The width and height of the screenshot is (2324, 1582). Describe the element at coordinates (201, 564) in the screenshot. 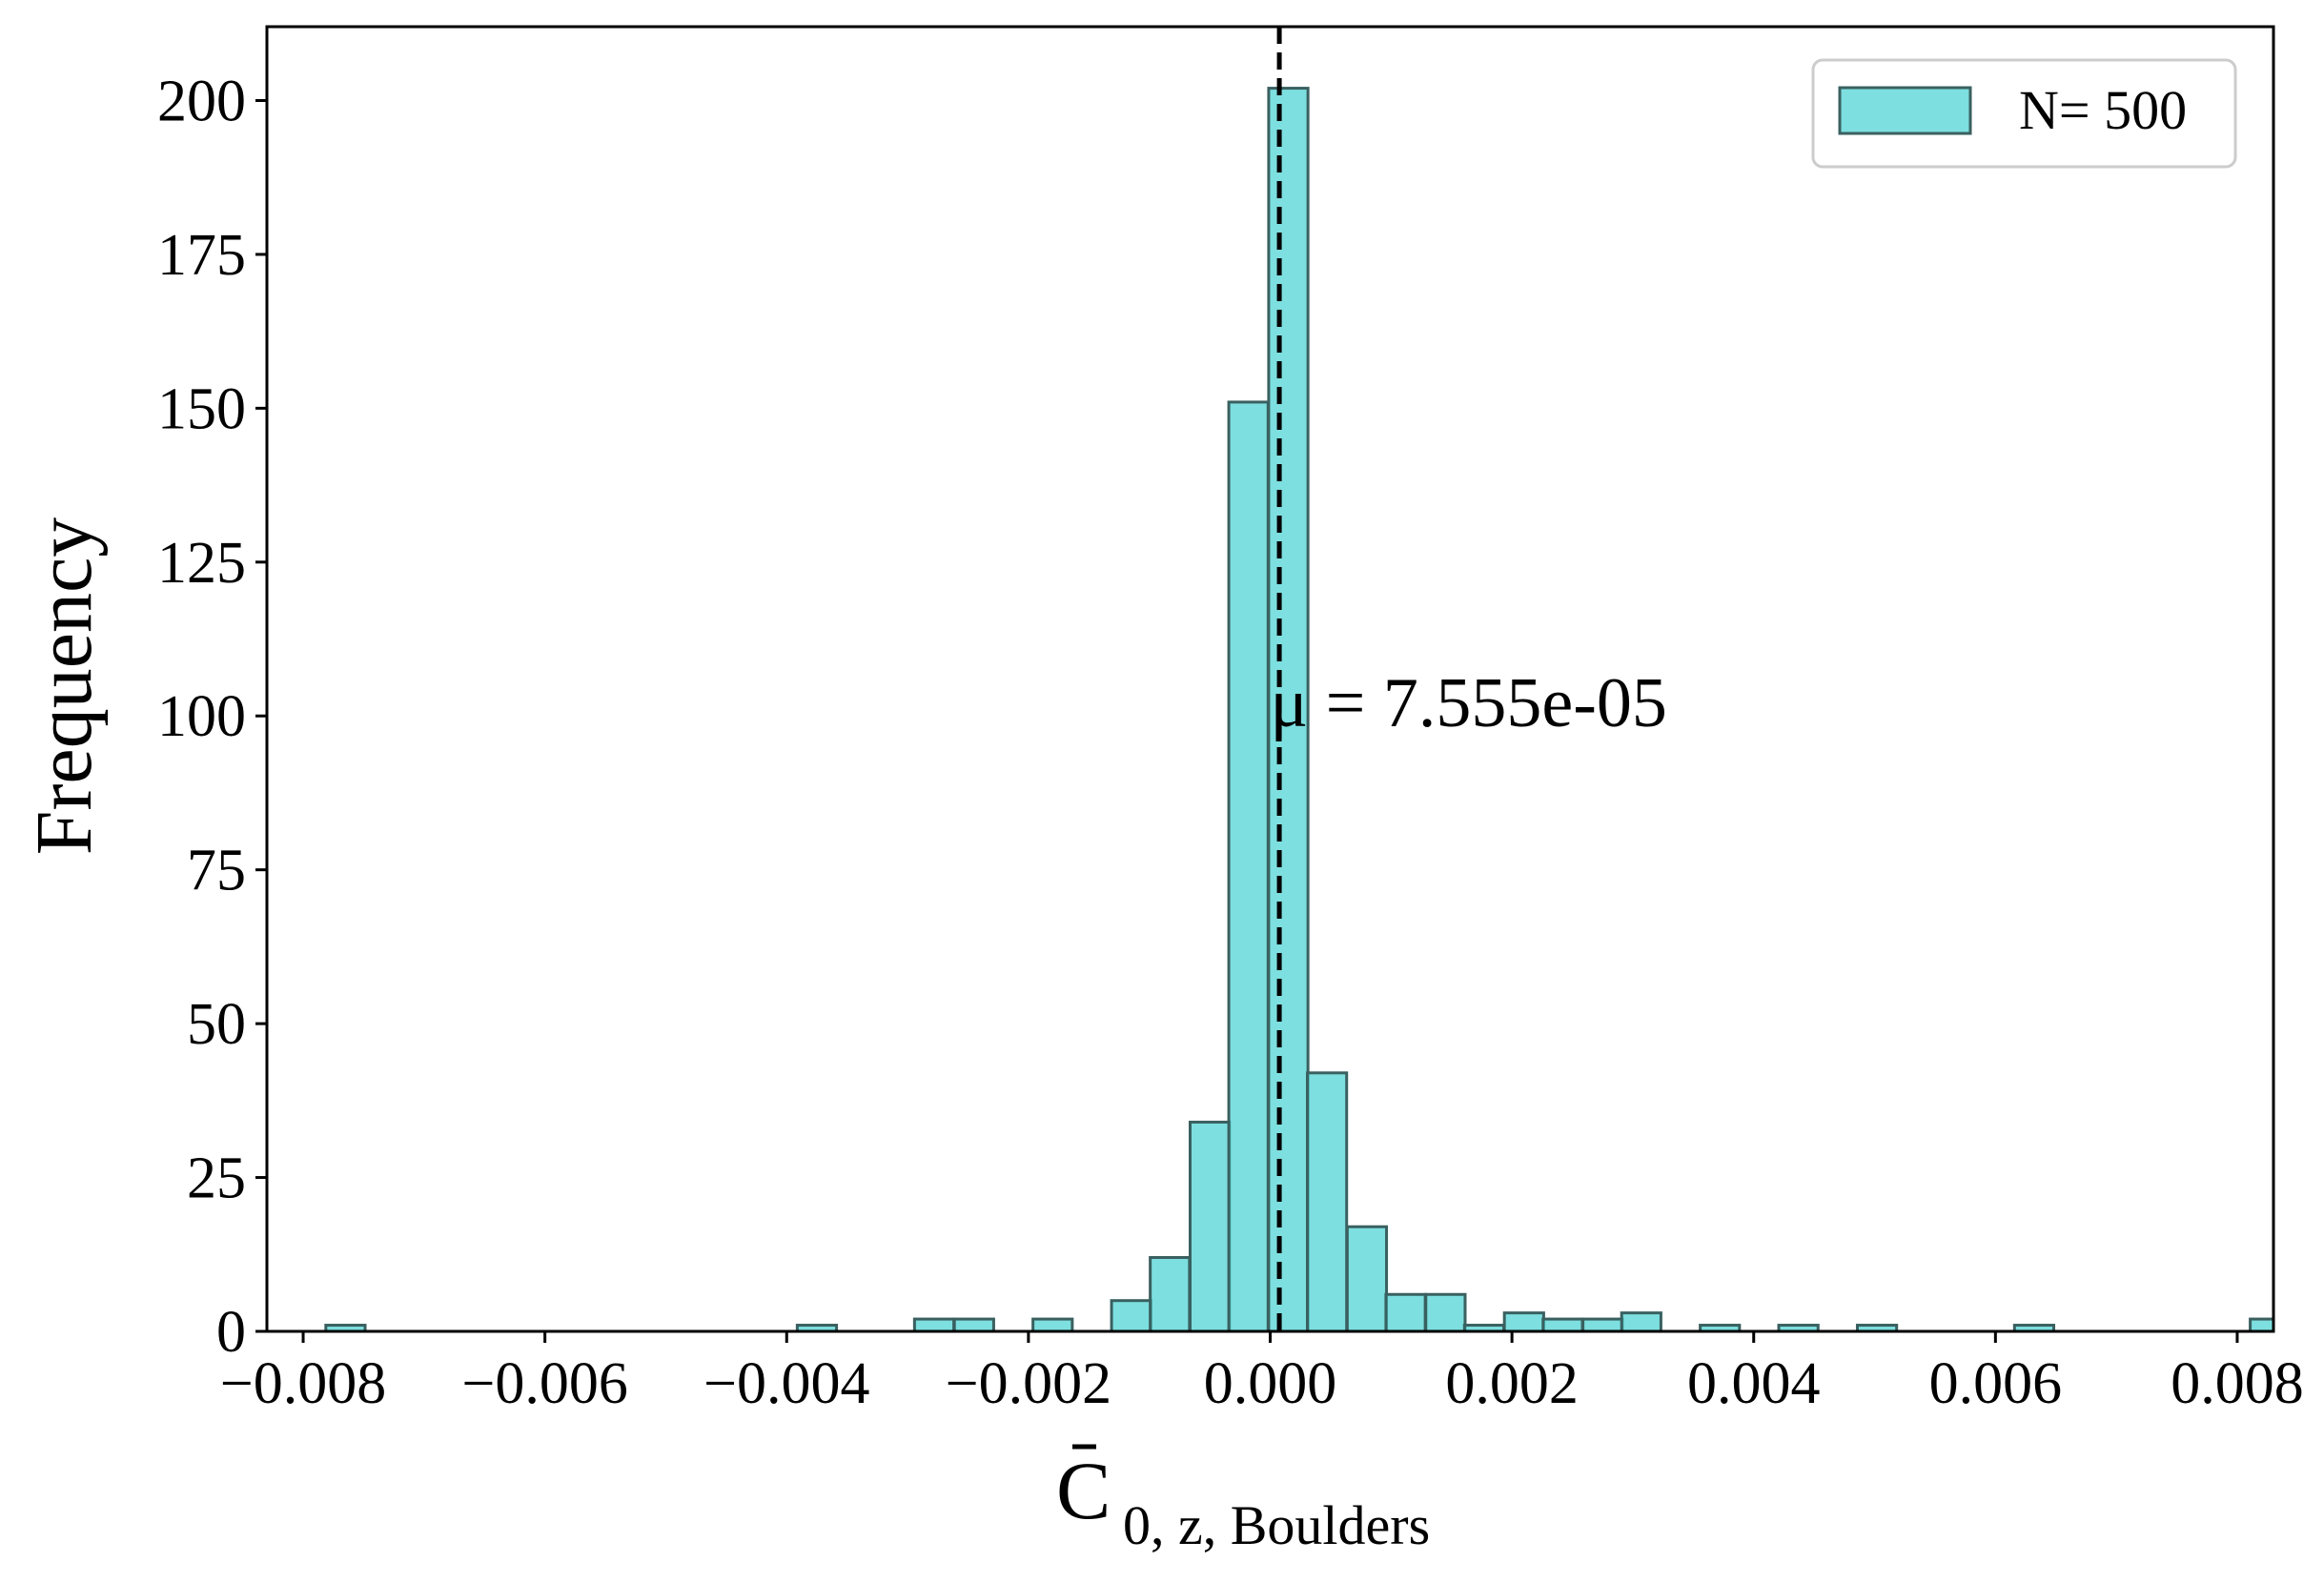

I see `y-tick-label: 125` at that location.